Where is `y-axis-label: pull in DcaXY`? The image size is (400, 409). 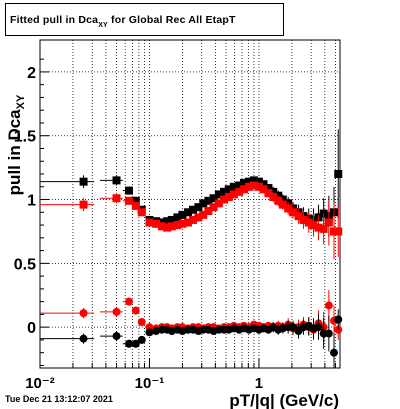
y-axis-label: pull in DcaXY is located at coordinates (16, 144).